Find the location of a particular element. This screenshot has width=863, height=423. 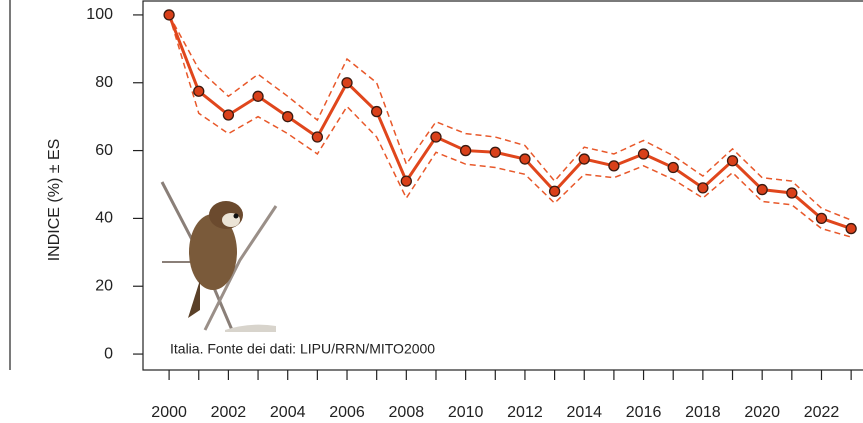

y-axis-label: INDICE (%) ± ES is located at coordinates (54, 200).